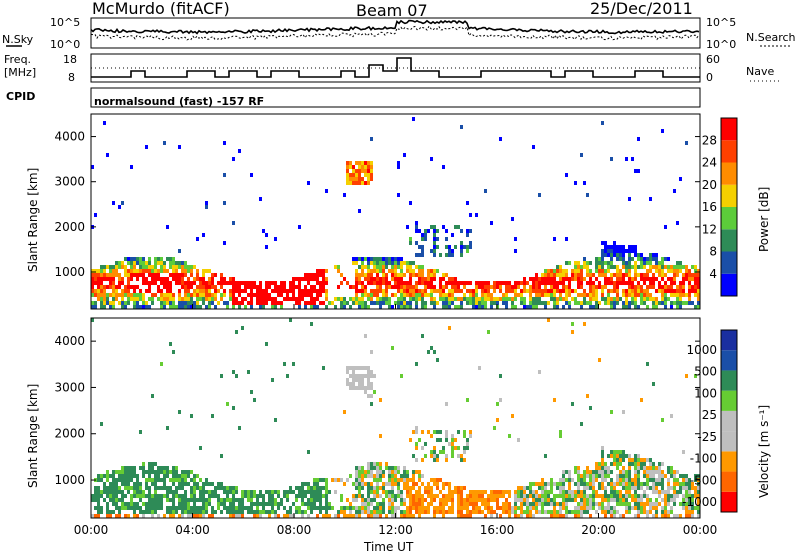 The height and width of the screenshot is (554, 800). What do you see at coordinates (21, 96) in the screenshot?
I see `cpid-label: CPID` at bounding box center [21, 96].